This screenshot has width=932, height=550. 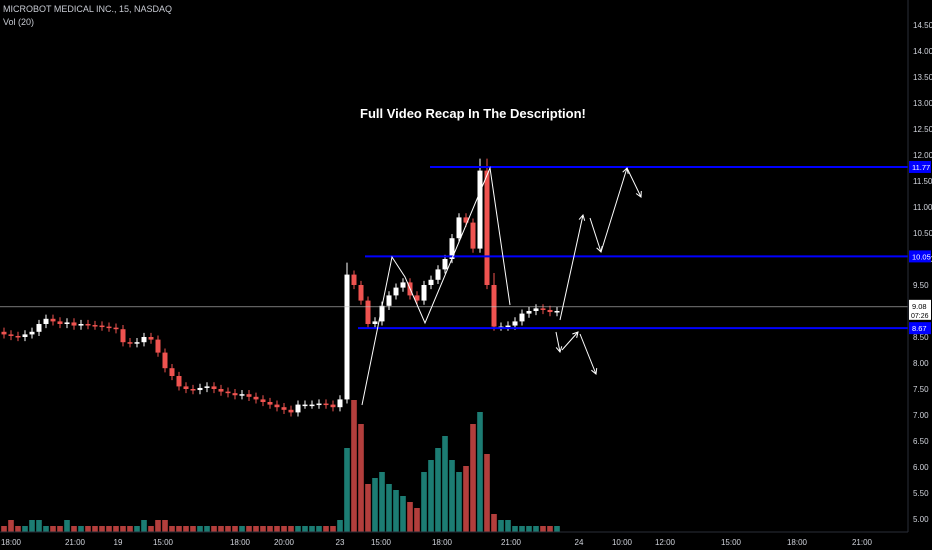 What do you see at coordinates (862, 542) in the screenshot?
I see `time-tick-label: 21:00` at bounding box center [862, 542].